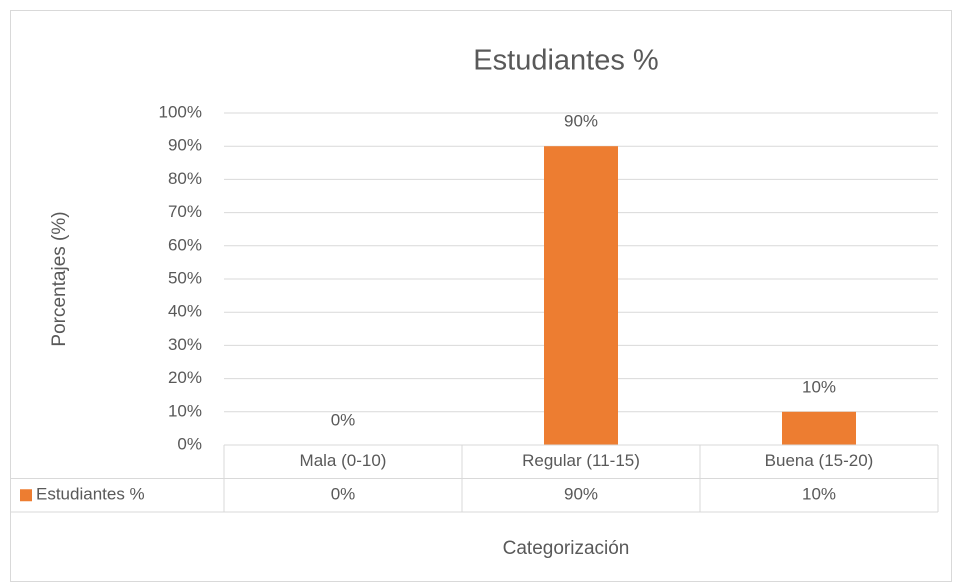 This screenshot has width=953, height=583. What do you see at coordinates (581, 121) in the screenshot?
I see `data-label: 90%` at bounding box center [581, 121].